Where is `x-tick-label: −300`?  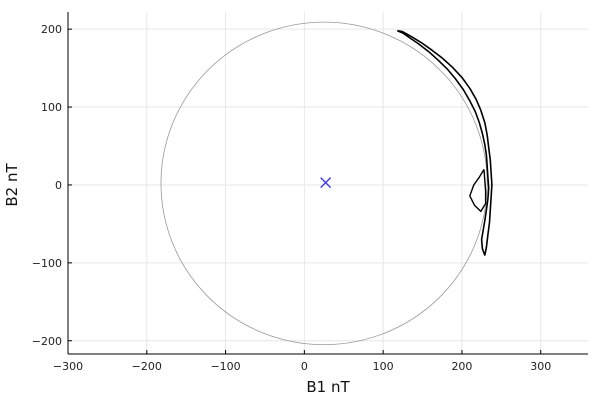
x-tick-label: −300 is located at coordinates (68, 366).